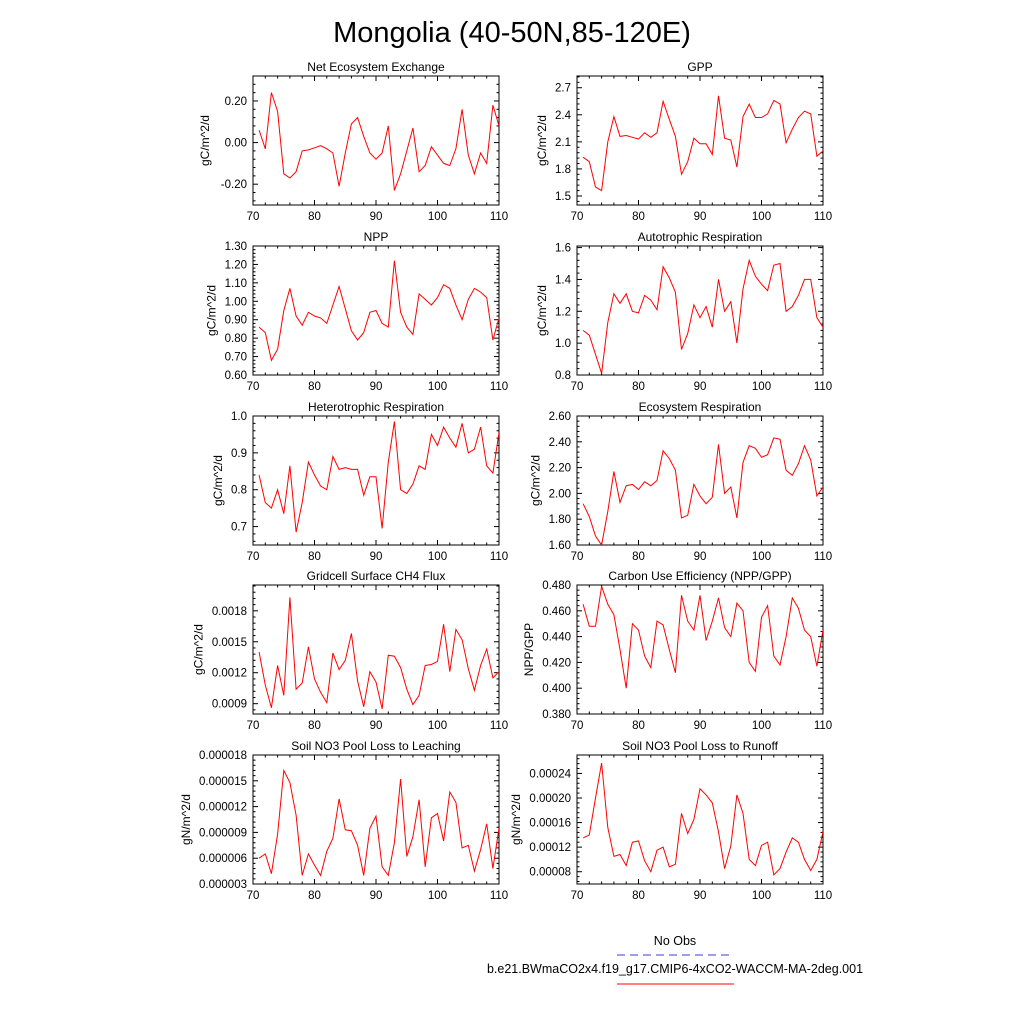 The height and width of the screenshot is (1024, 1024). I want to click on panel-title: Ecosystem Respiration, so click(700, 407).